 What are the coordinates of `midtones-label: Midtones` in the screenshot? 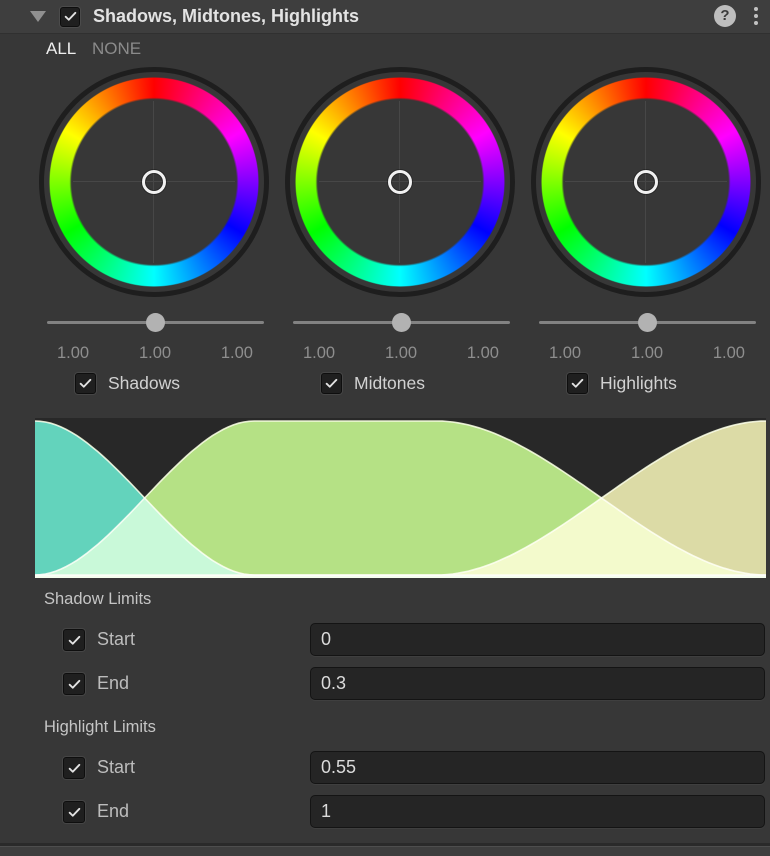 It's located at (390, 382).